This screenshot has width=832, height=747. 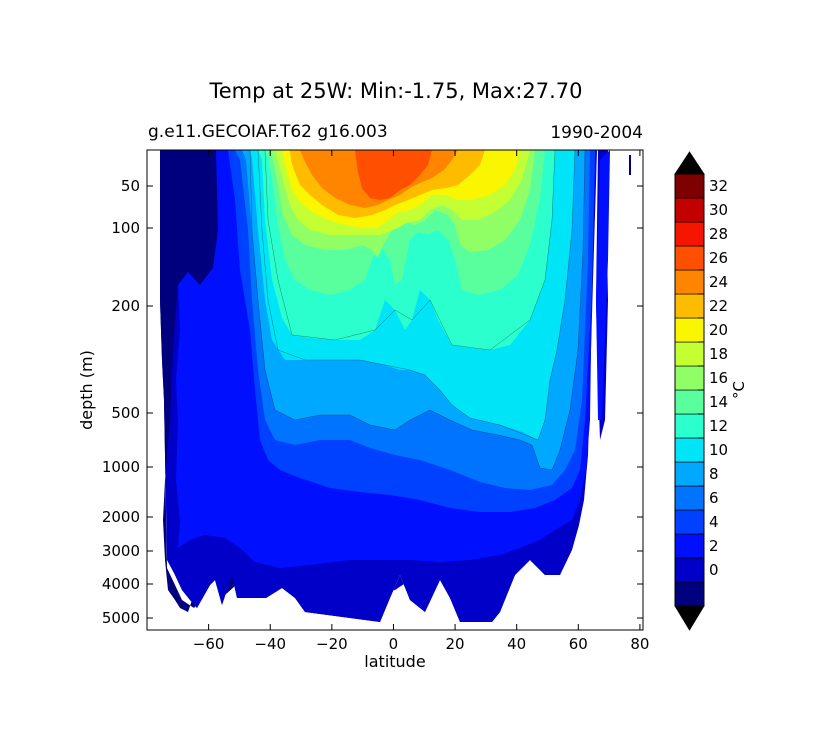 What do you see at coordinates (603, 285) in the screenshot?
I see `band-far-right` at bounding box center [603, 285].